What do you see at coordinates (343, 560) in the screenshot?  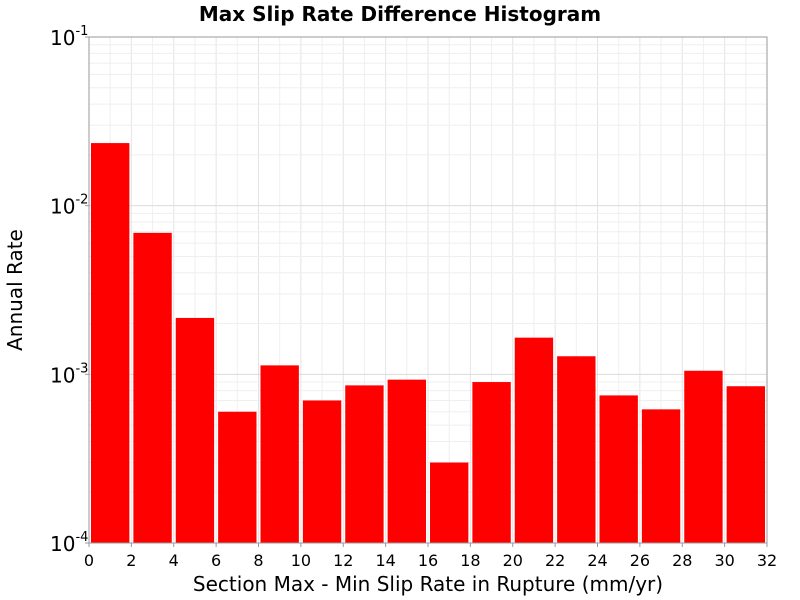 I see `x-tick-label: 12` at bounding box center [343, 560].